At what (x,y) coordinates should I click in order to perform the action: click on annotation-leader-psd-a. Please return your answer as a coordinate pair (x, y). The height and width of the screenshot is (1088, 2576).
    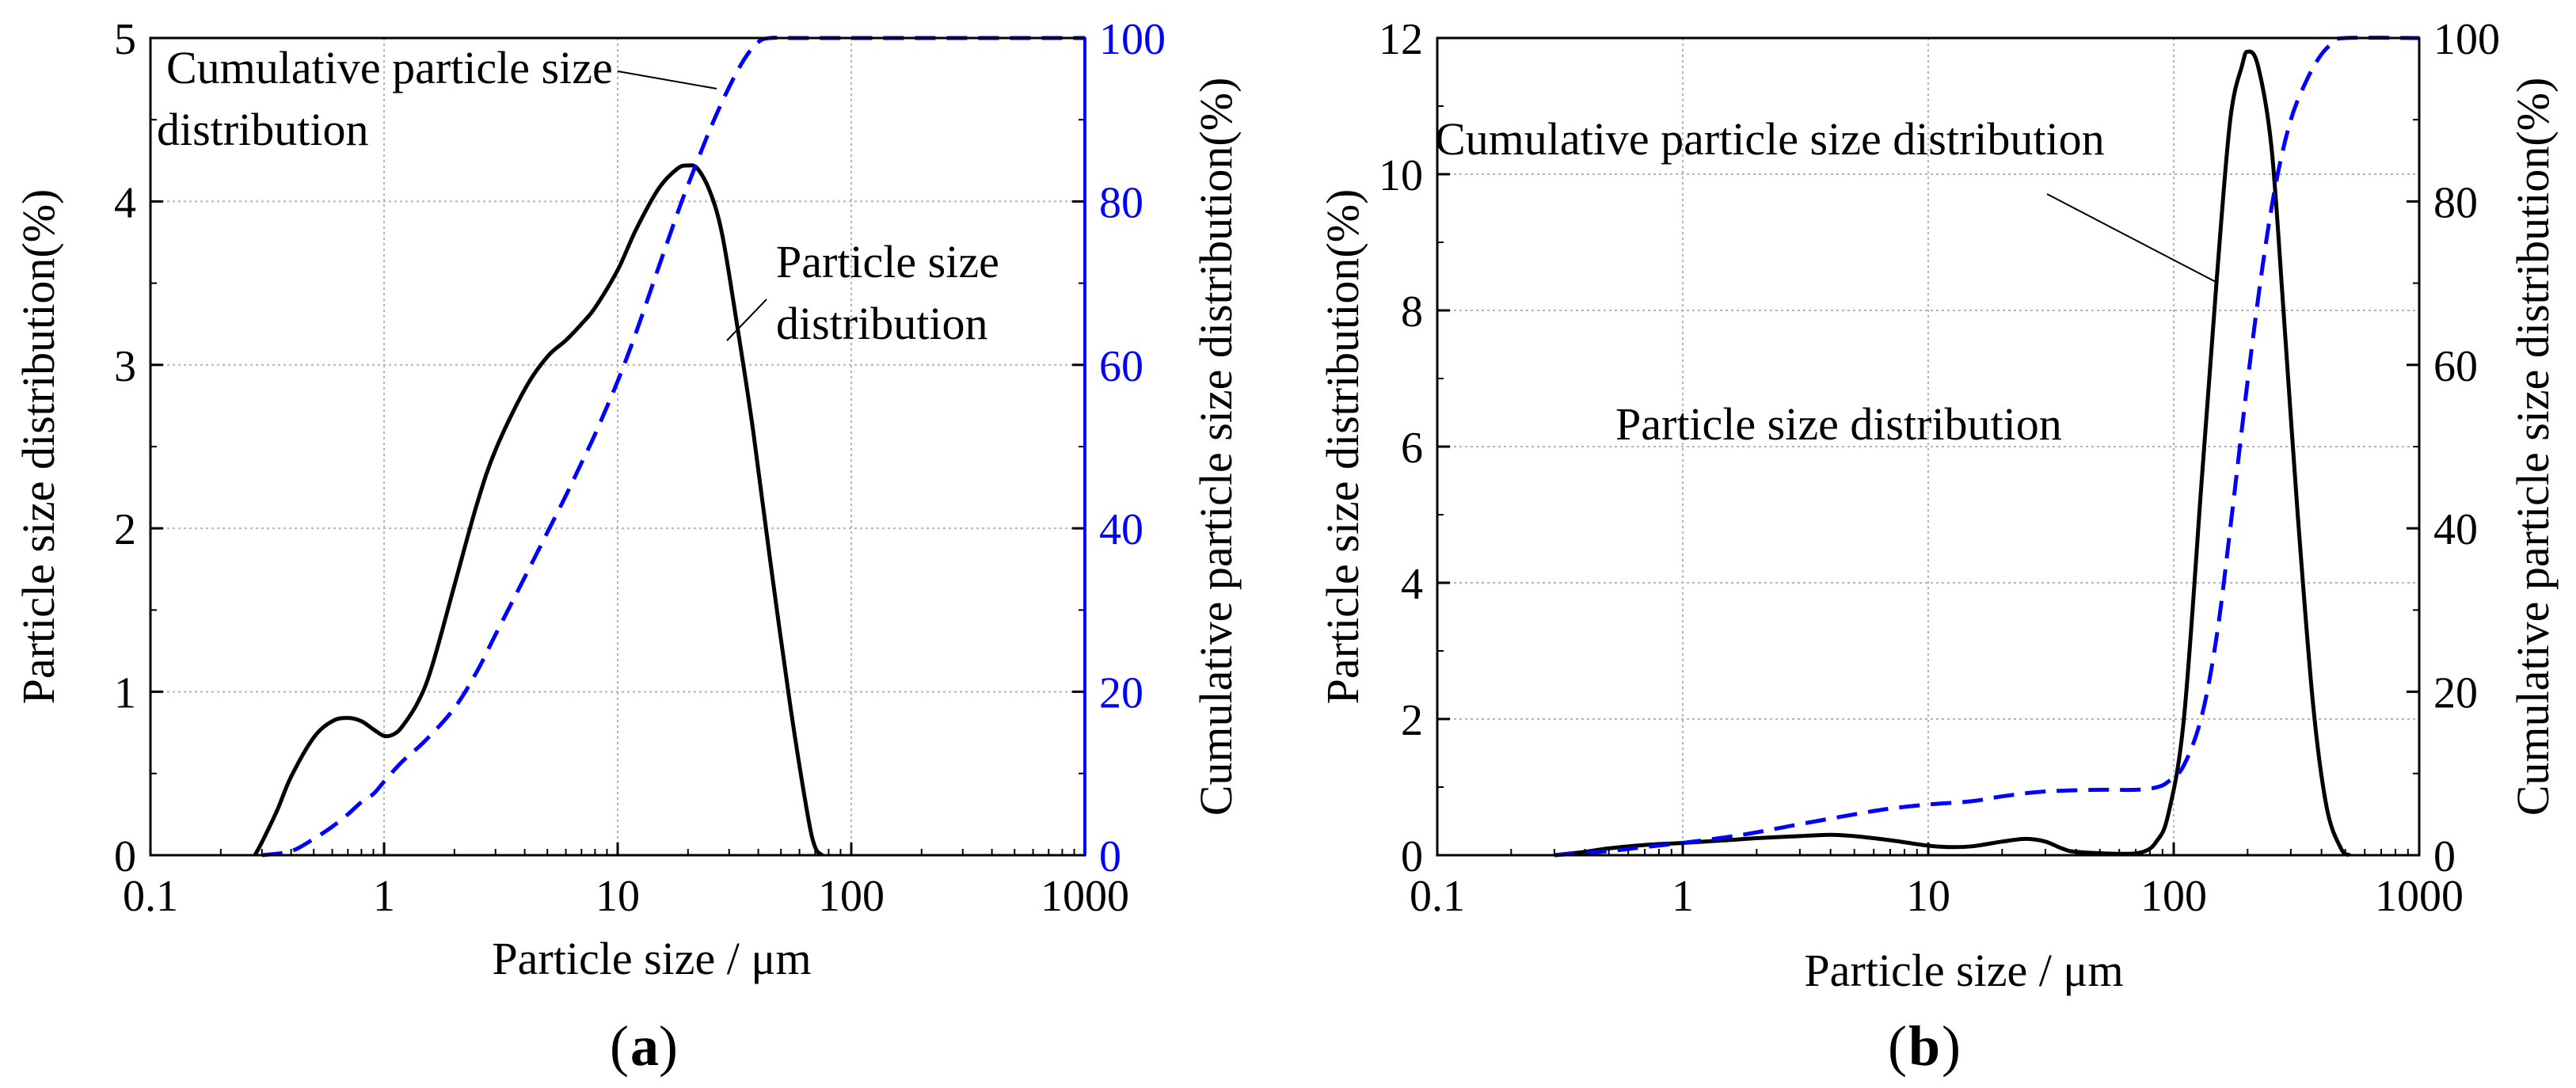
    Looking at the image, I should click on (746, 320).